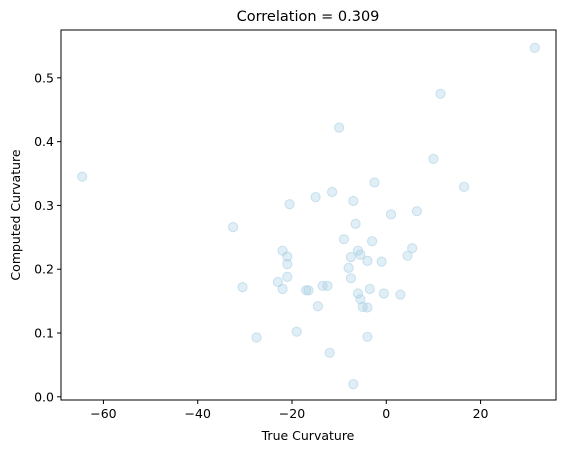  Describe the element at coordinates (198, 413) in the screenshot. I see `x-tick-label: −40` at that location.